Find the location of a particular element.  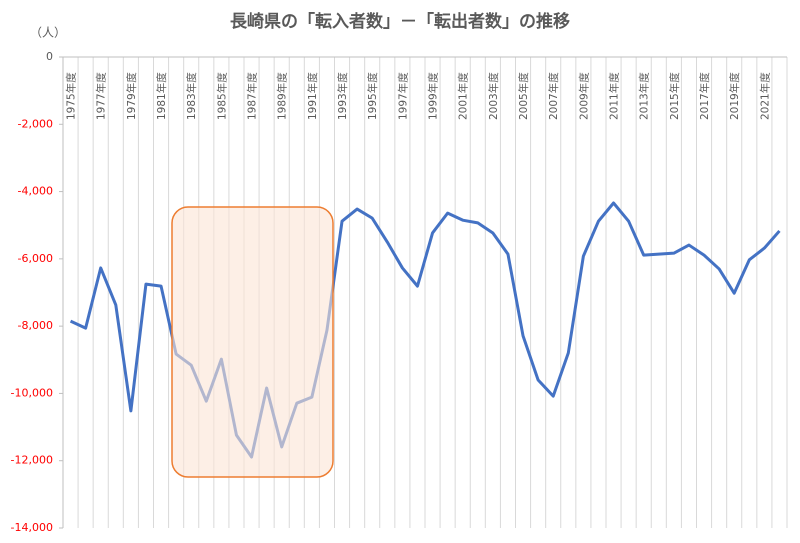

x-tick-label: 1983年度 is located at coordinates (191, 96).